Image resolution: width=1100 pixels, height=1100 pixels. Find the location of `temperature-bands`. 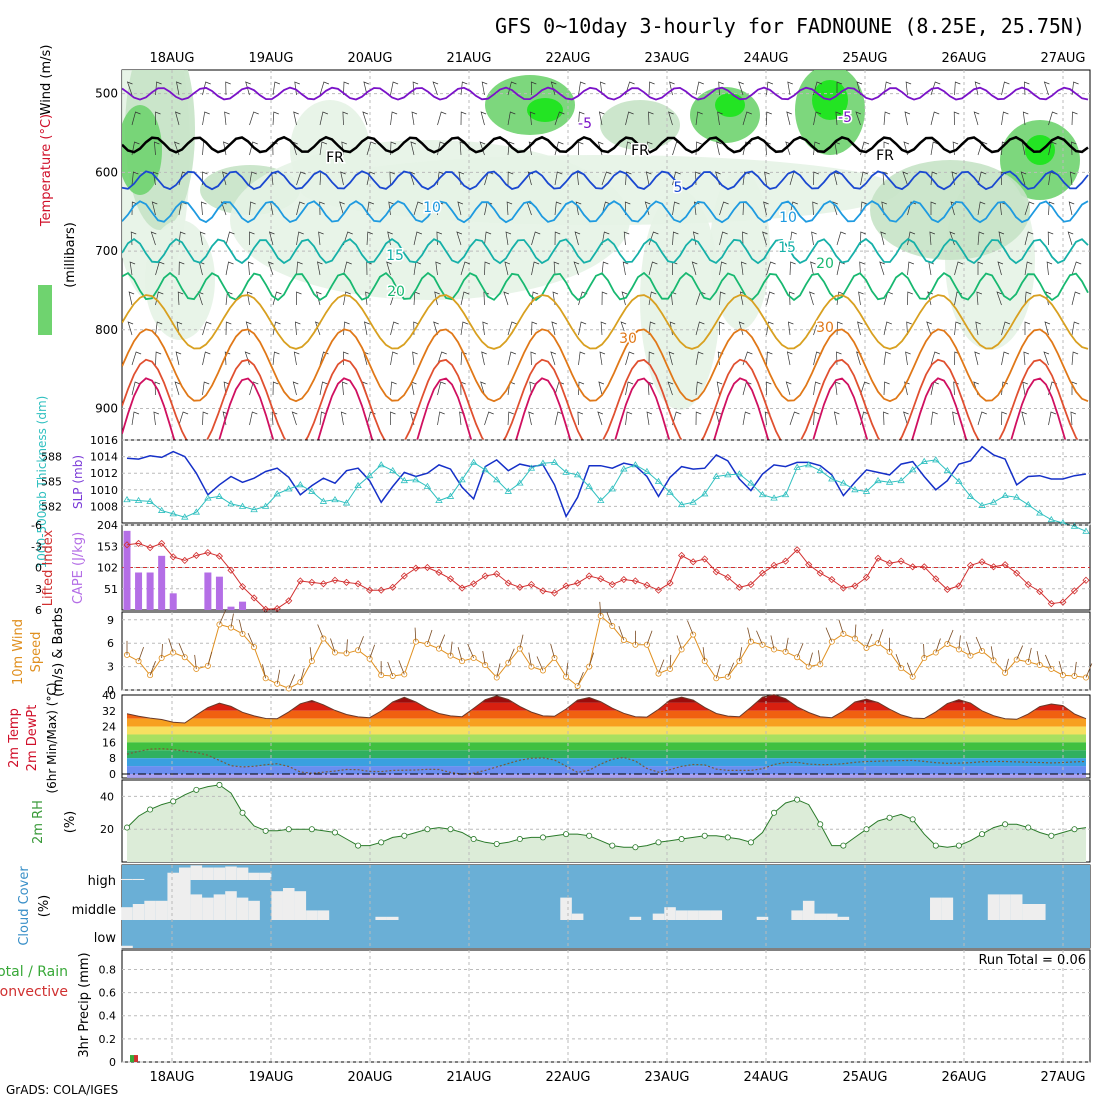

temperature-bands is located at coordinates (606, 736).